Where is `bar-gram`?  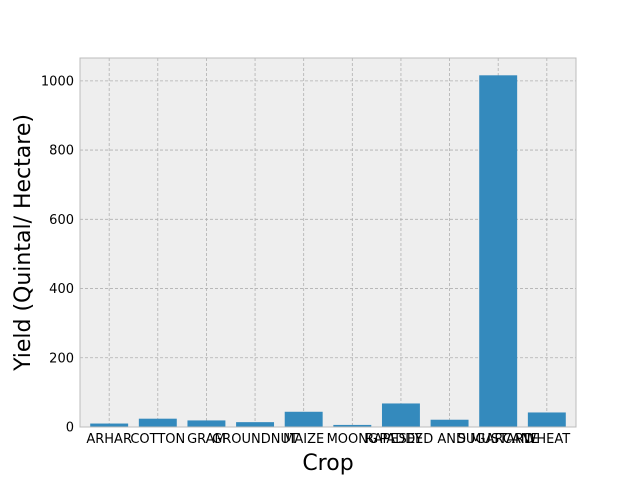
bar-gram is located at coordinates (206, 423).